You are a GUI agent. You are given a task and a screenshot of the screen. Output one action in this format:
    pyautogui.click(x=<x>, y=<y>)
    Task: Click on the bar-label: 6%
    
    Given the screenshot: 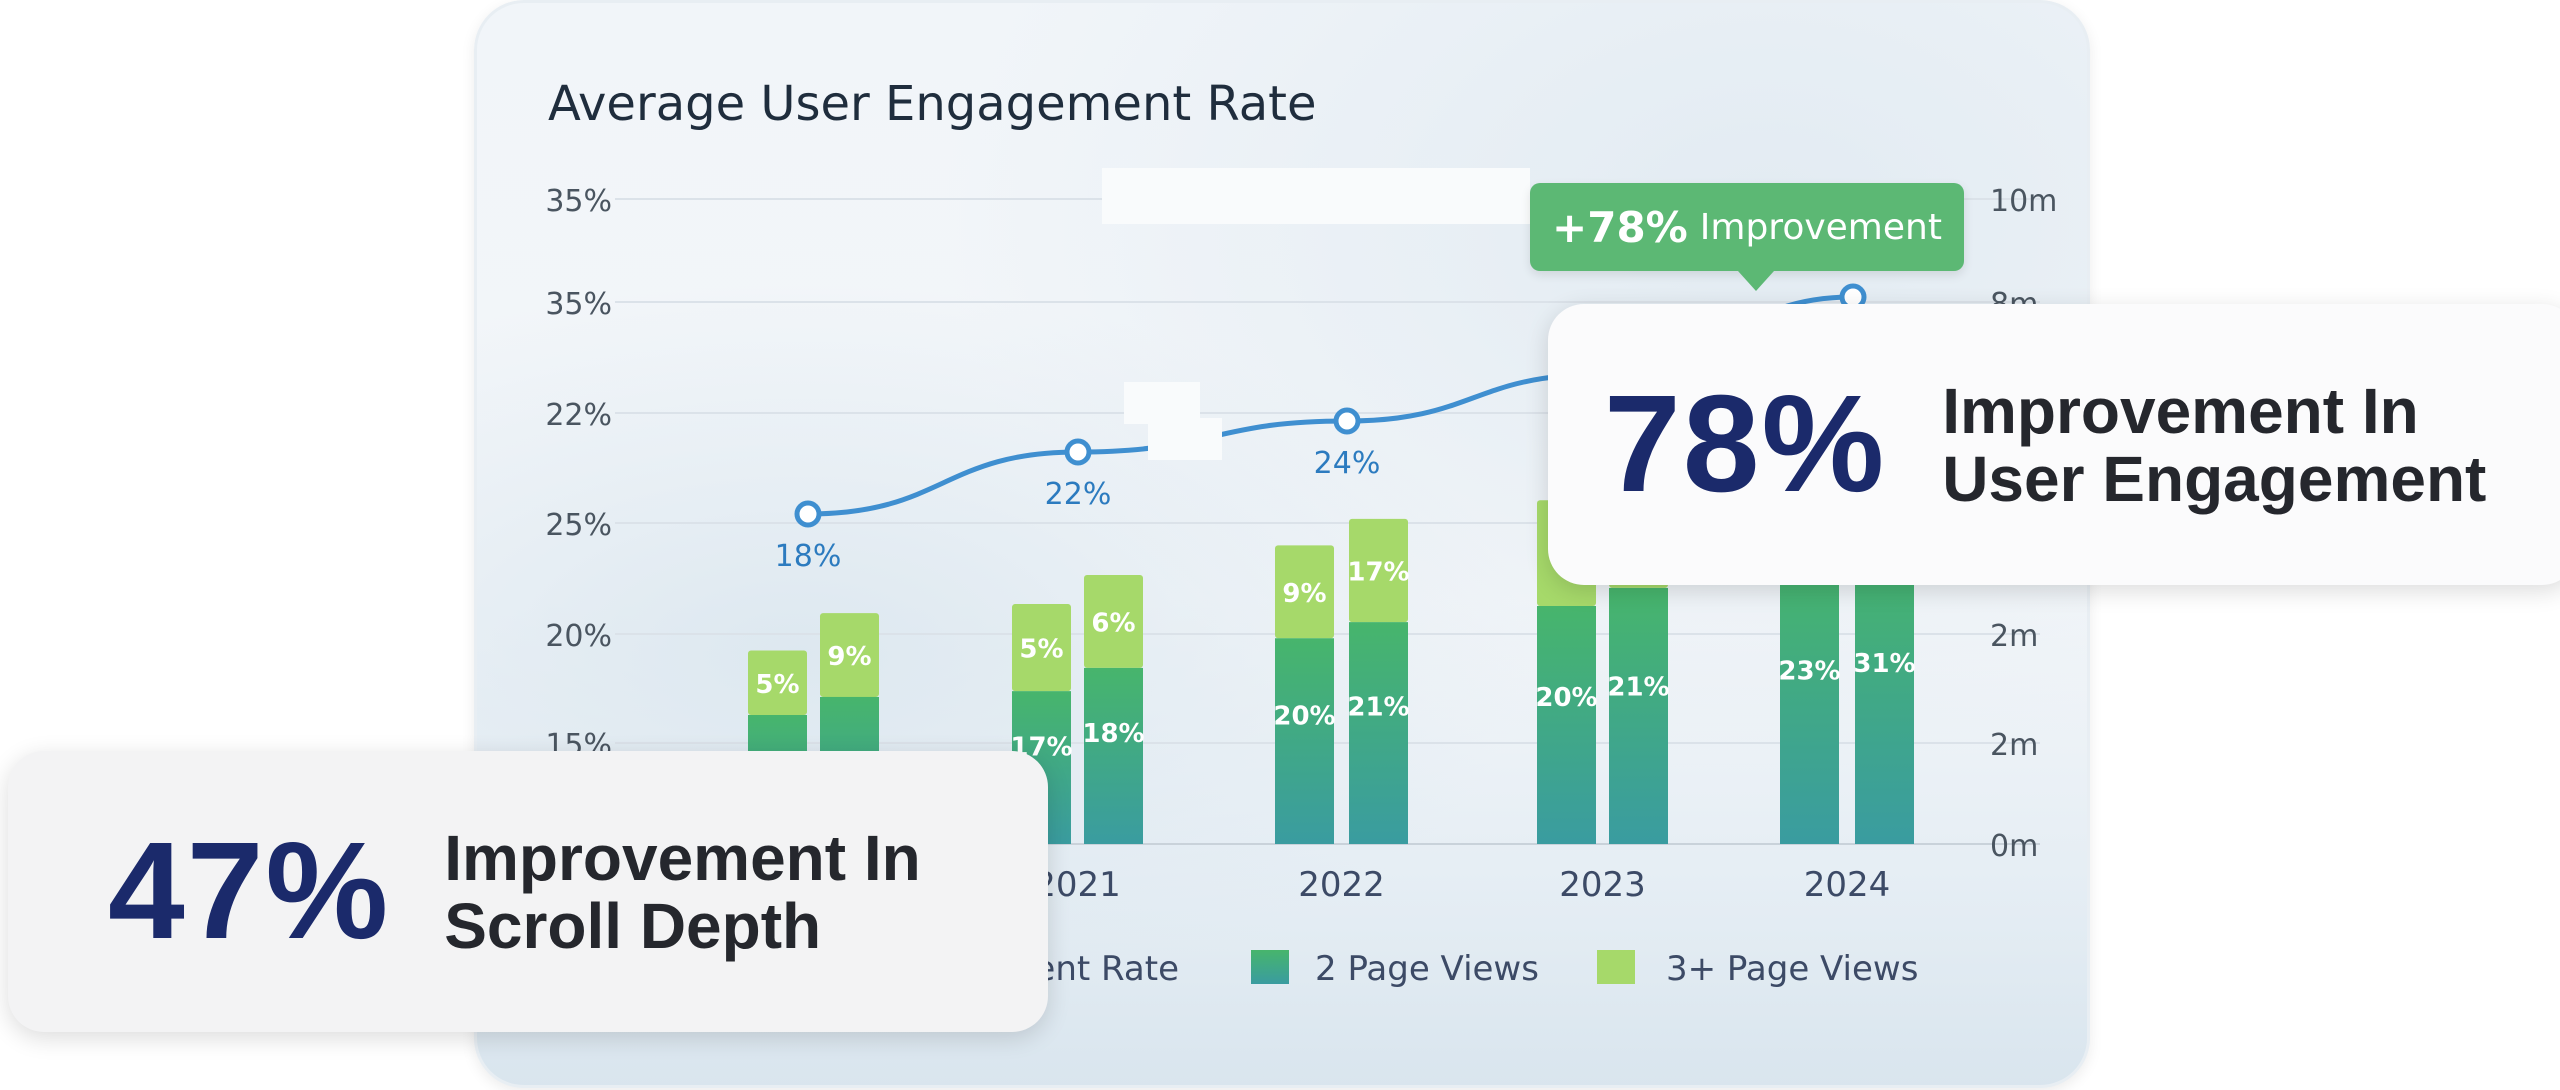 What is the action you would take?
    pyautogui.click(x=1113, y=623)
    